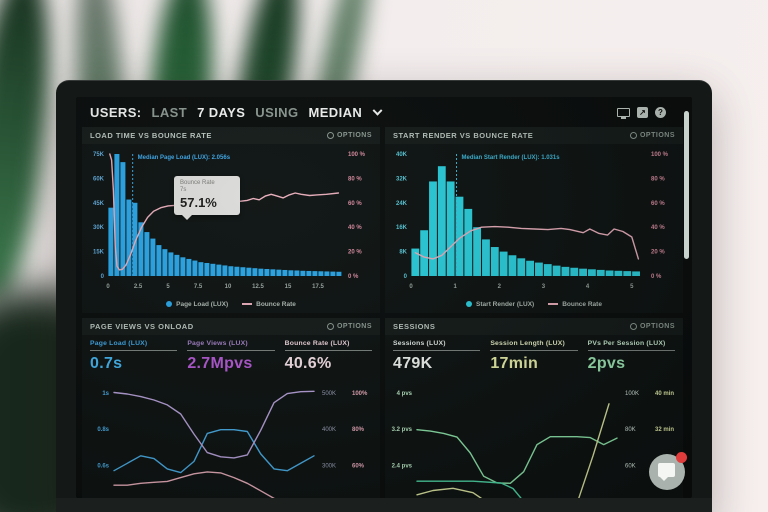 Image resolution: width=768 pixels, height=512 pixels. I want to click on metric-value: 2.7Mpvs, so click(220, 363).